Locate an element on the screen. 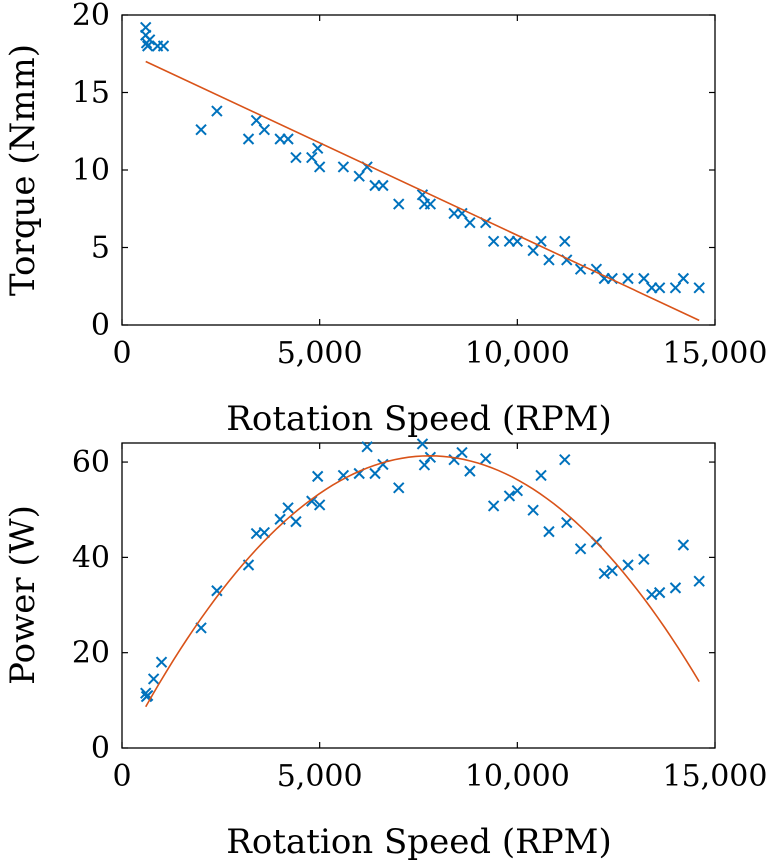 This screenshot has width=776, height=864. power-y-tick-label: 20 is located at coordinates (91, 653).